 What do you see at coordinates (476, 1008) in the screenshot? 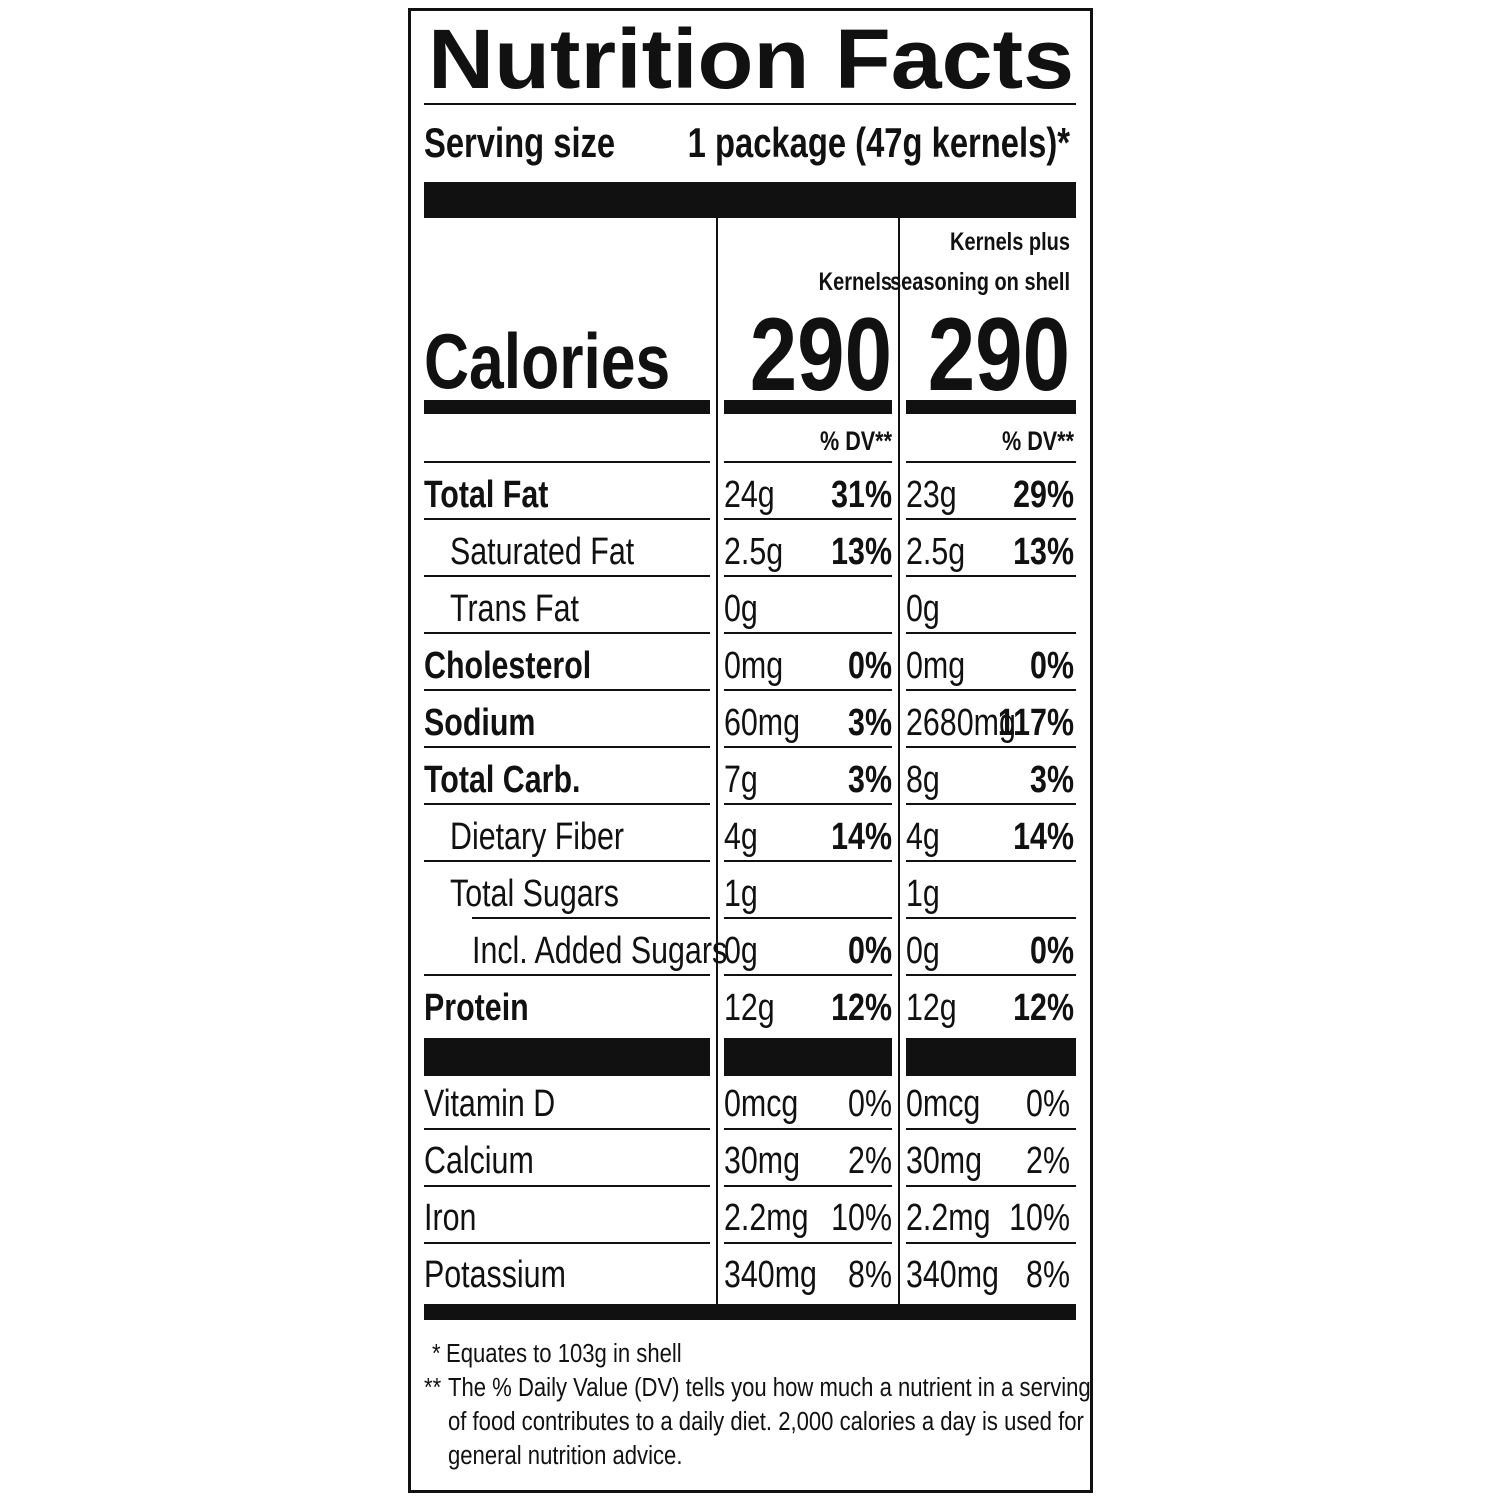
I see `nutrient-name: Protein` at bounding box center [476, 1008].